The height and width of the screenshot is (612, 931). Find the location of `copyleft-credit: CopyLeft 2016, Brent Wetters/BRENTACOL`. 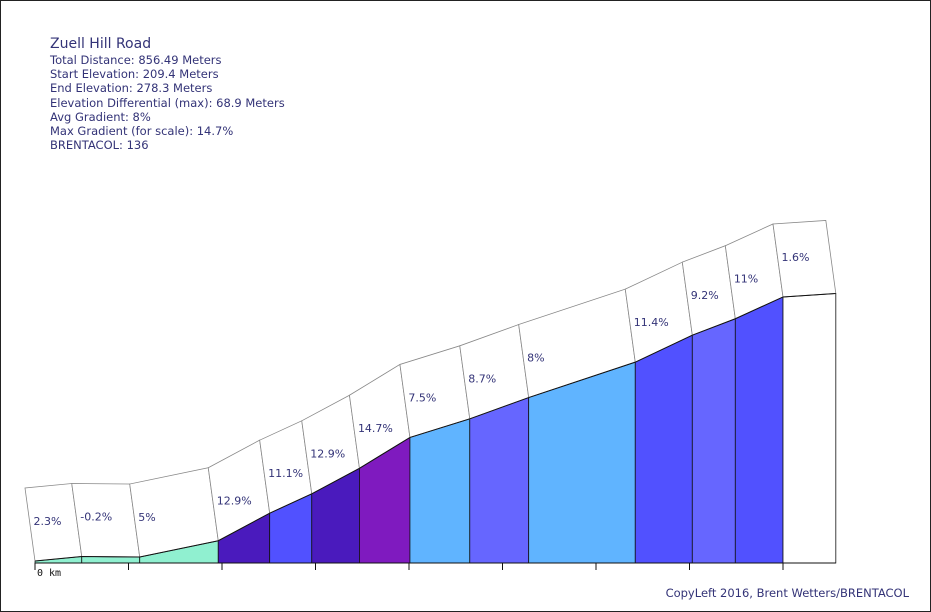

copyleft-credit: CopyLeft 2016, Brent Wetters/BRENTACOL is located at coordinates (787, 593).